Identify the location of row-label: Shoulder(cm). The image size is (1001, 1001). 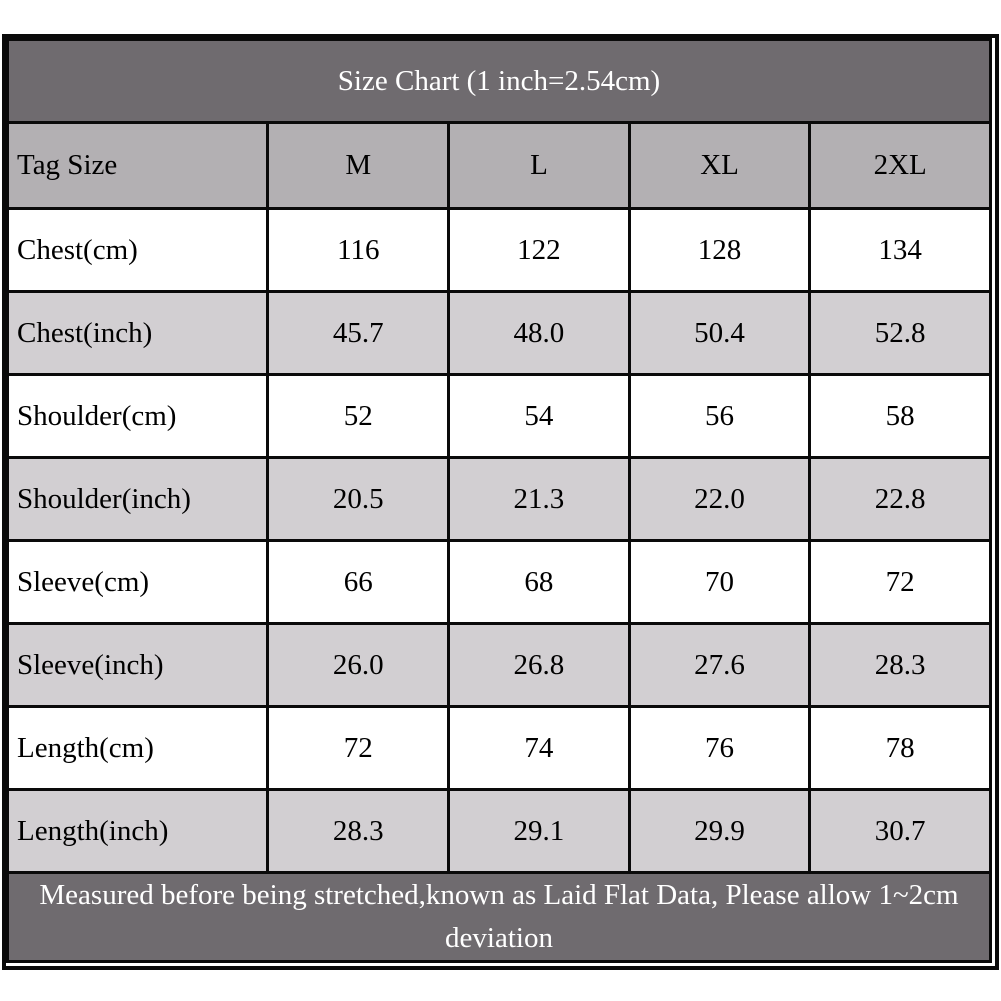
(137, 416).